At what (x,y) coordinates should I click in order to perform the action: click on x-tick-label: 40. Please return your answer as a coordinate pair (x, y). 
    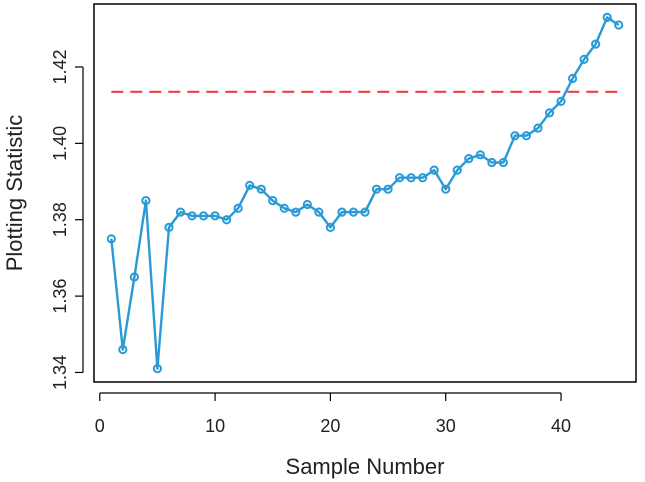
    Looking at the image, I should click on (561, 426).